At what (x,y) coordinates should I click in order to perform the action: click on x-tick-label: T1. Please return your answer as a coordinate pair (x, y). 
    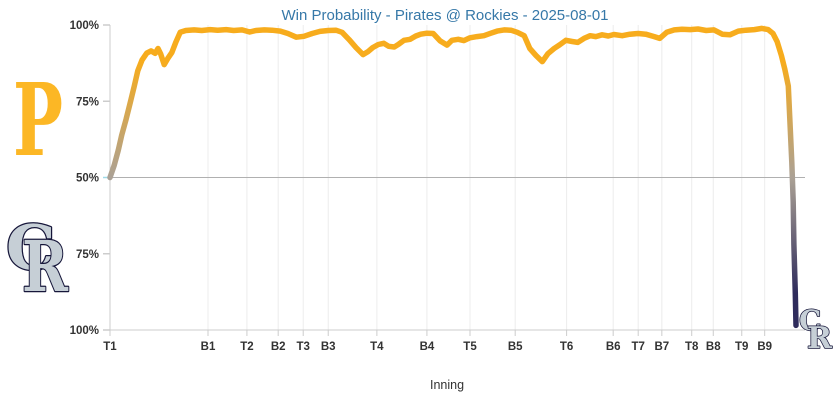
    Looking at the image, I should click on (110, 347).